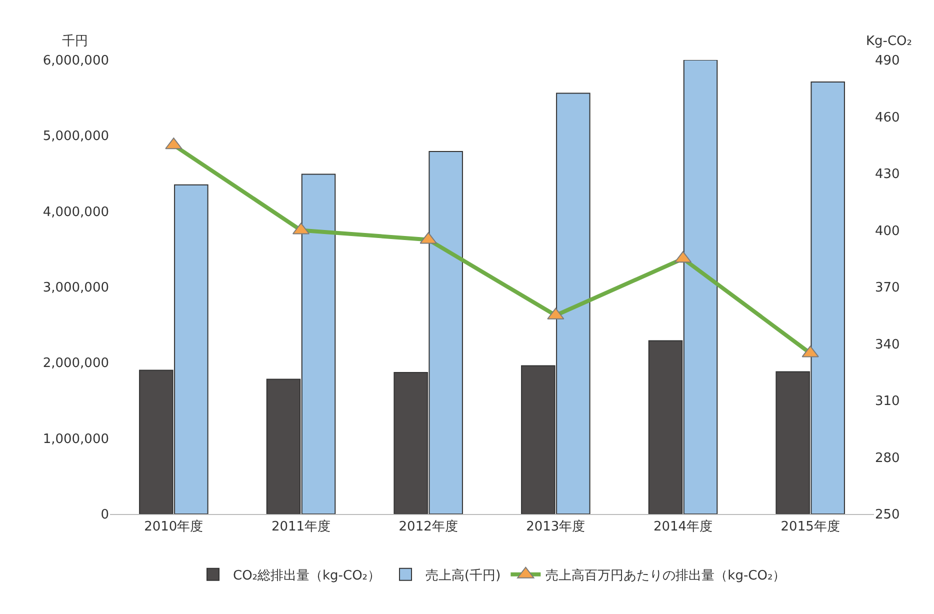  What do you see at coordinates (463, 575) in the screenshot?
I see `legend-label: 売上高(千円)` at bounding box center [463, 575].